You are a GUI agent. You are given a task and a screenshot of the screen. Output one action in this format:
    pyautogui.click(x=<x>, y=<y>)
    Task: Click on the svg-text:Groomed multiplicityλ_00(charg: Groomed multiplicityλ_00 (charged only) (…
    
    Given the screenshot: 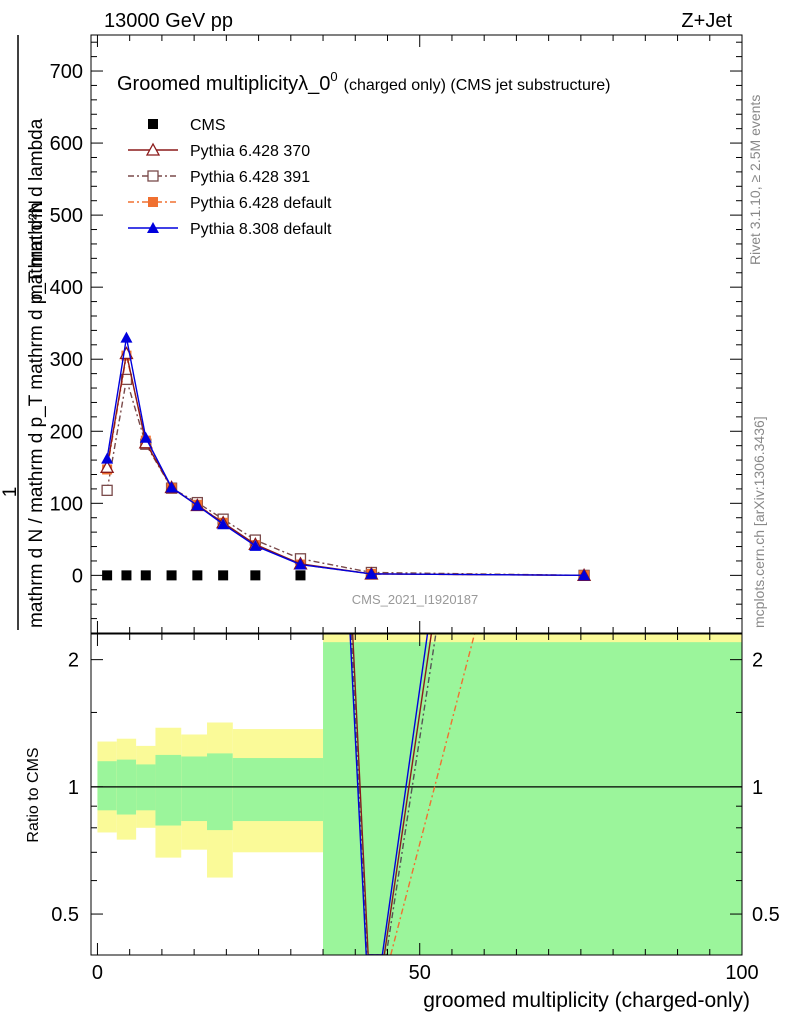 What is the action you would take?
    pyautogui.click(x=363, y=82)
    